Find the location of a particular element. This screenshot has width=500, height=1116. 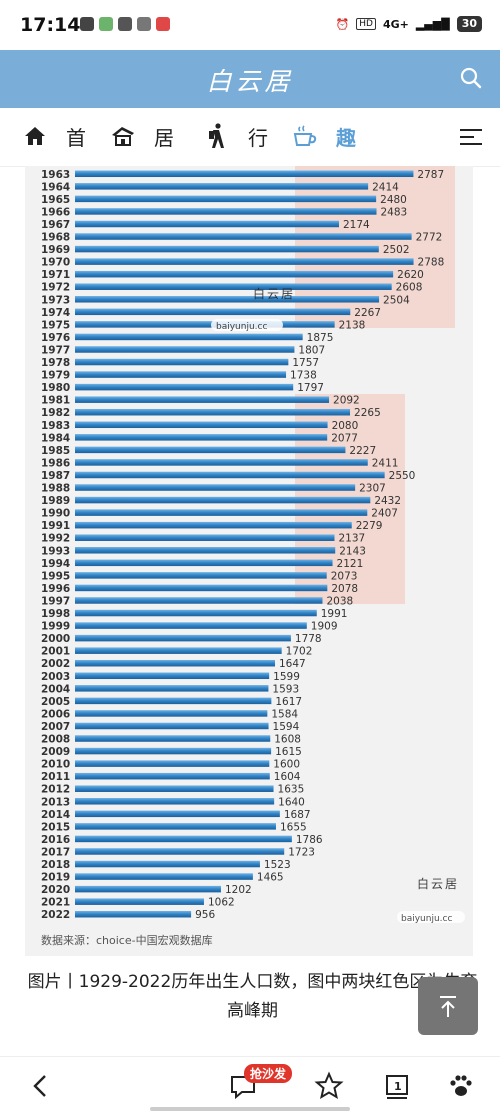

app-notification-icon is located at coordinates (106, 24).